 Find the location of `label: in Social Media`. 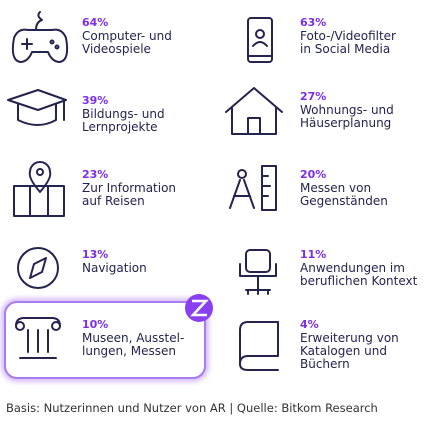

label: in Social Media is located at coordinates (345, 49).